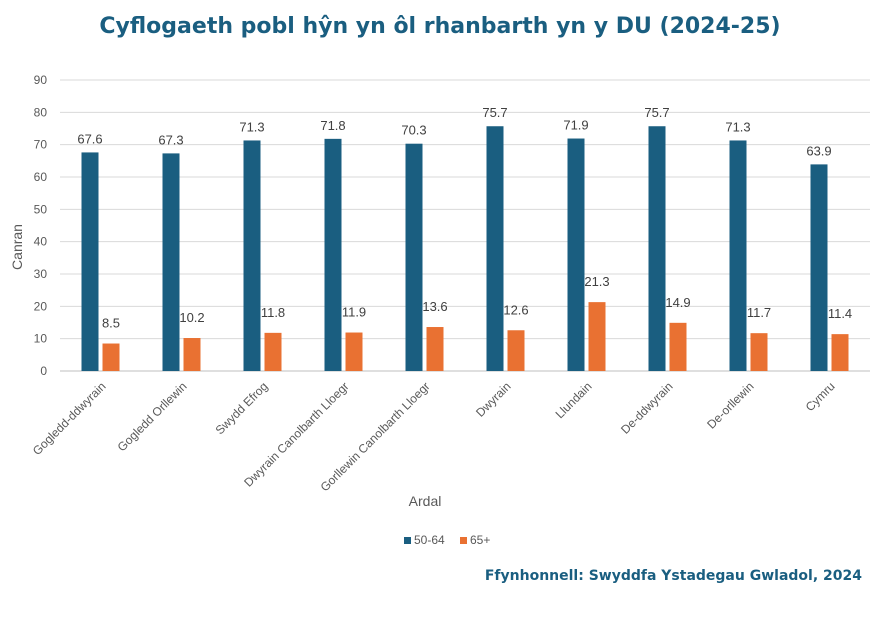 This screenshot has height=624, width=880. What do you see at coordinates (434, 306) in the screenshot?
I see `data-label: 13.6` at bounding box center [434, 306].